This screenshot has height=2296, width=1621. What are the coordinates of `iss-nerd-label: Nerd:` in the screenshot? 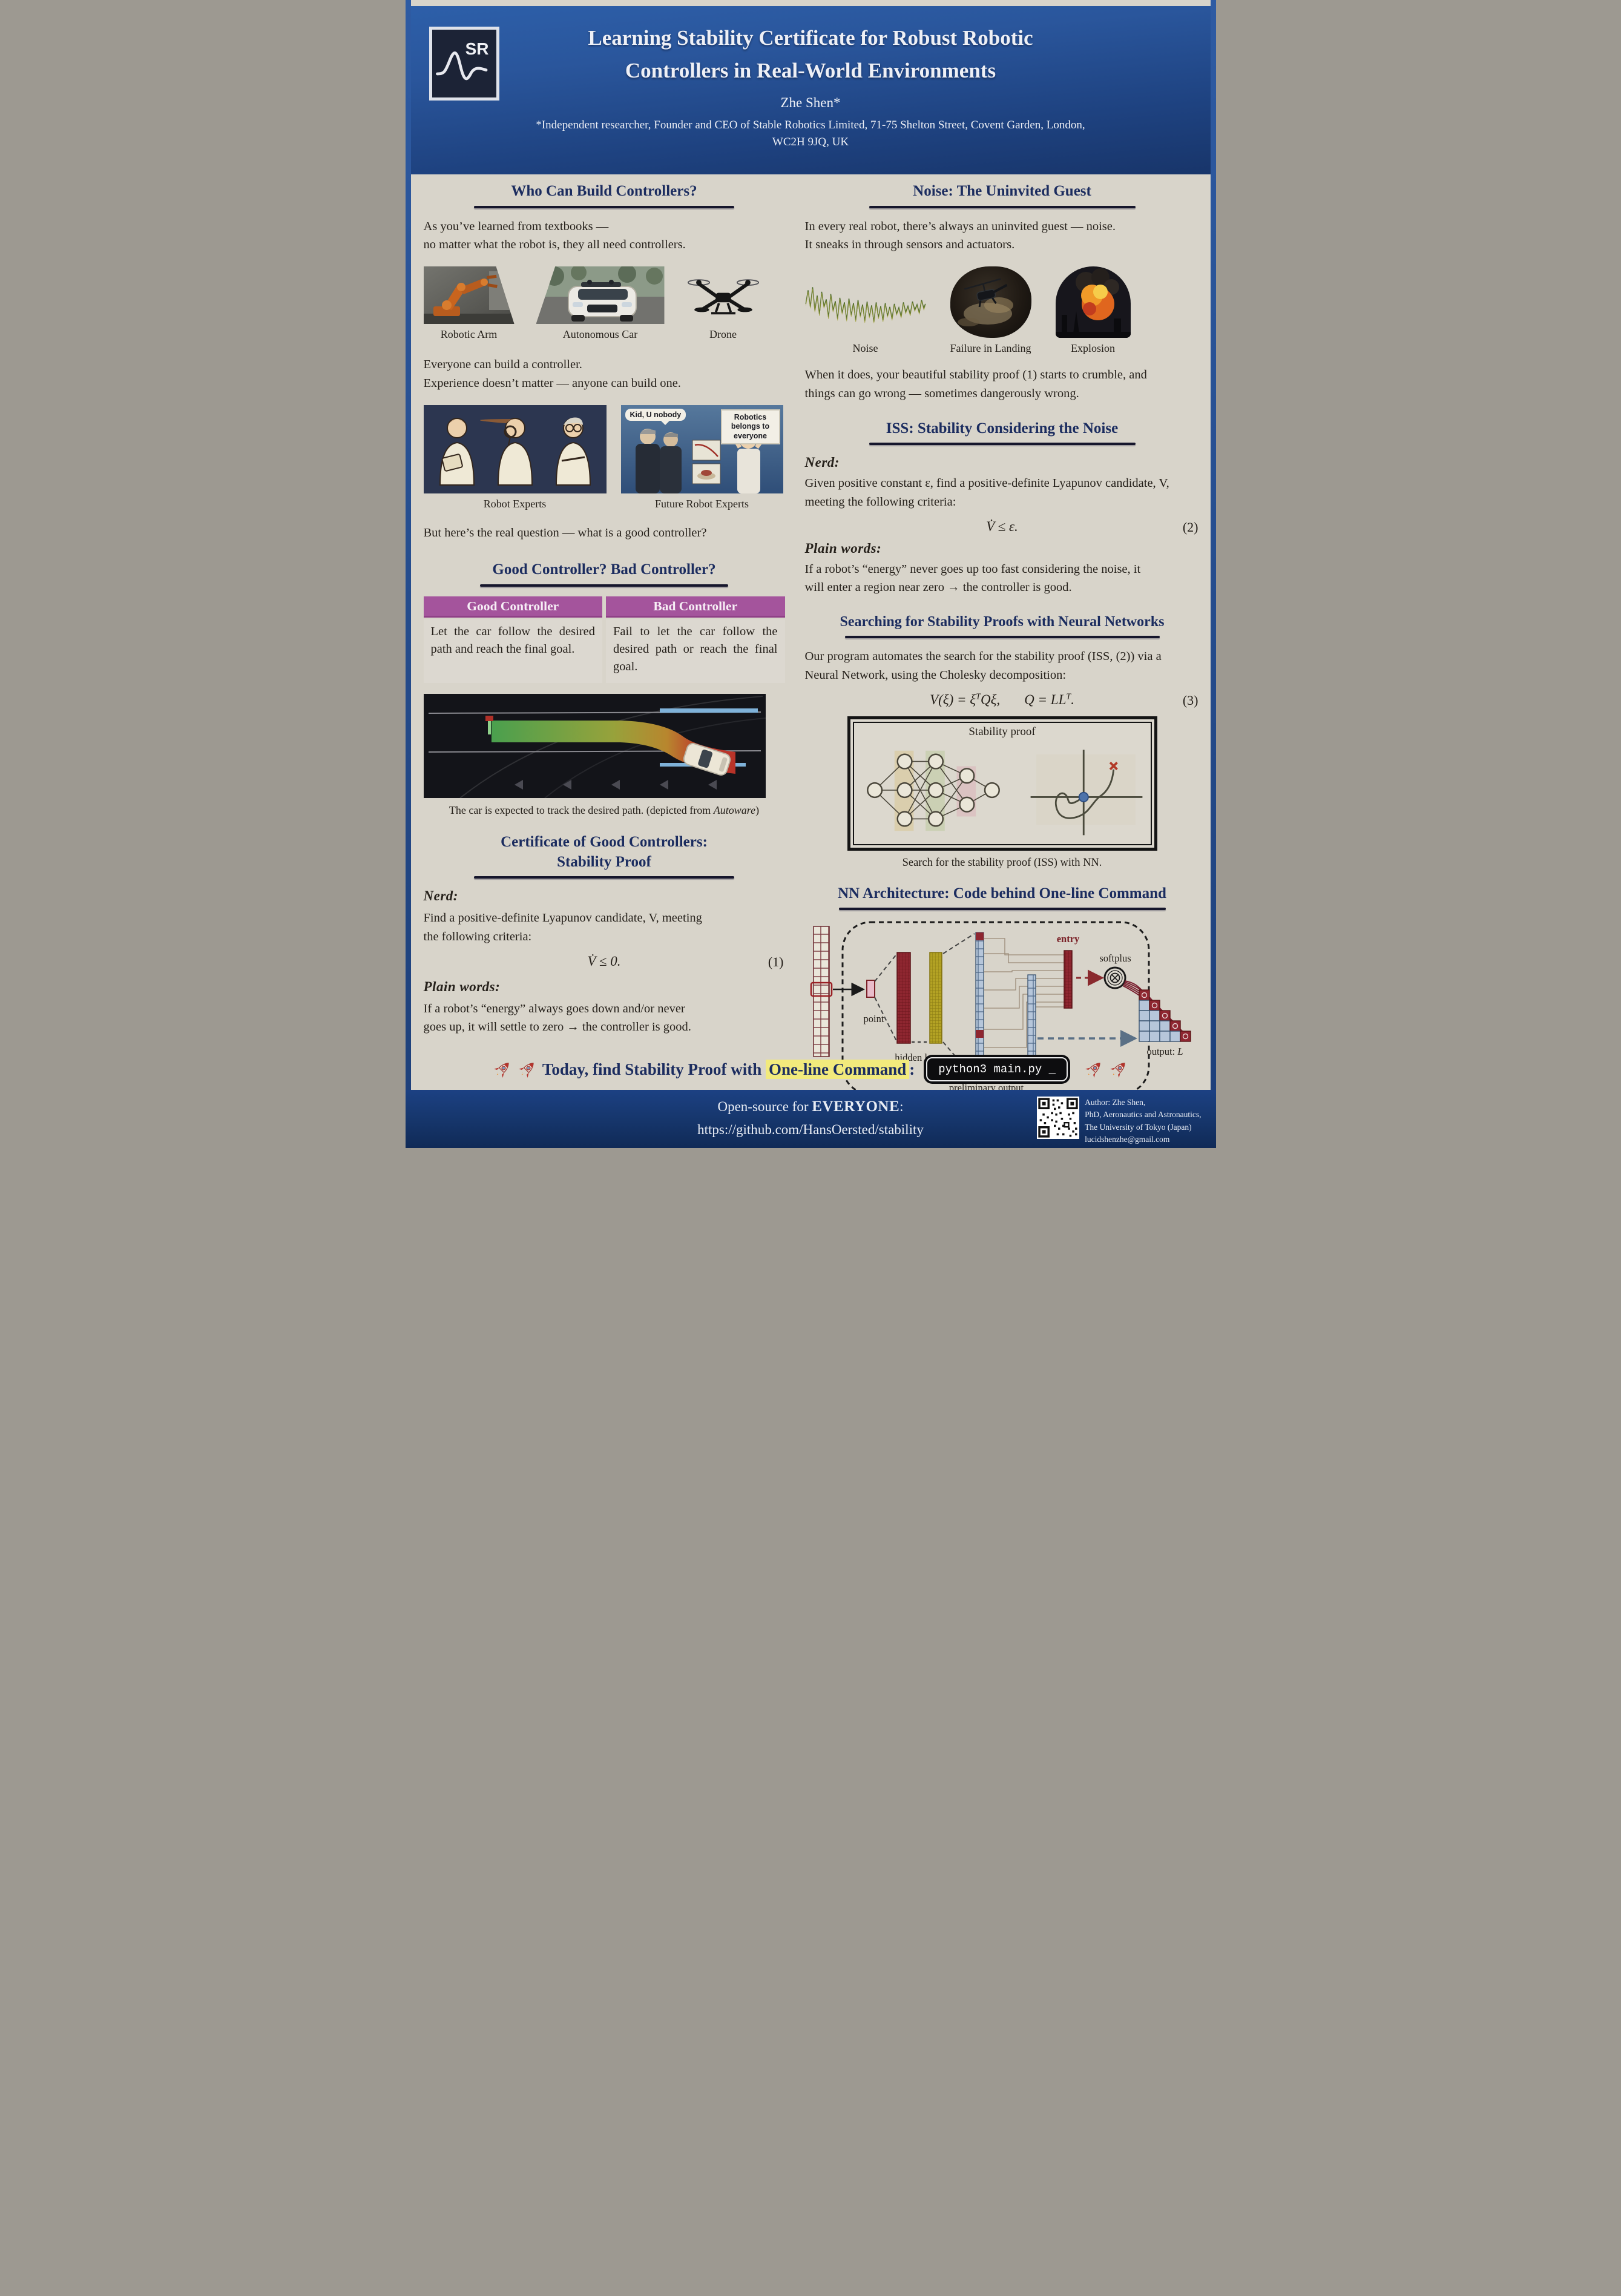 It's located at (822, 463).